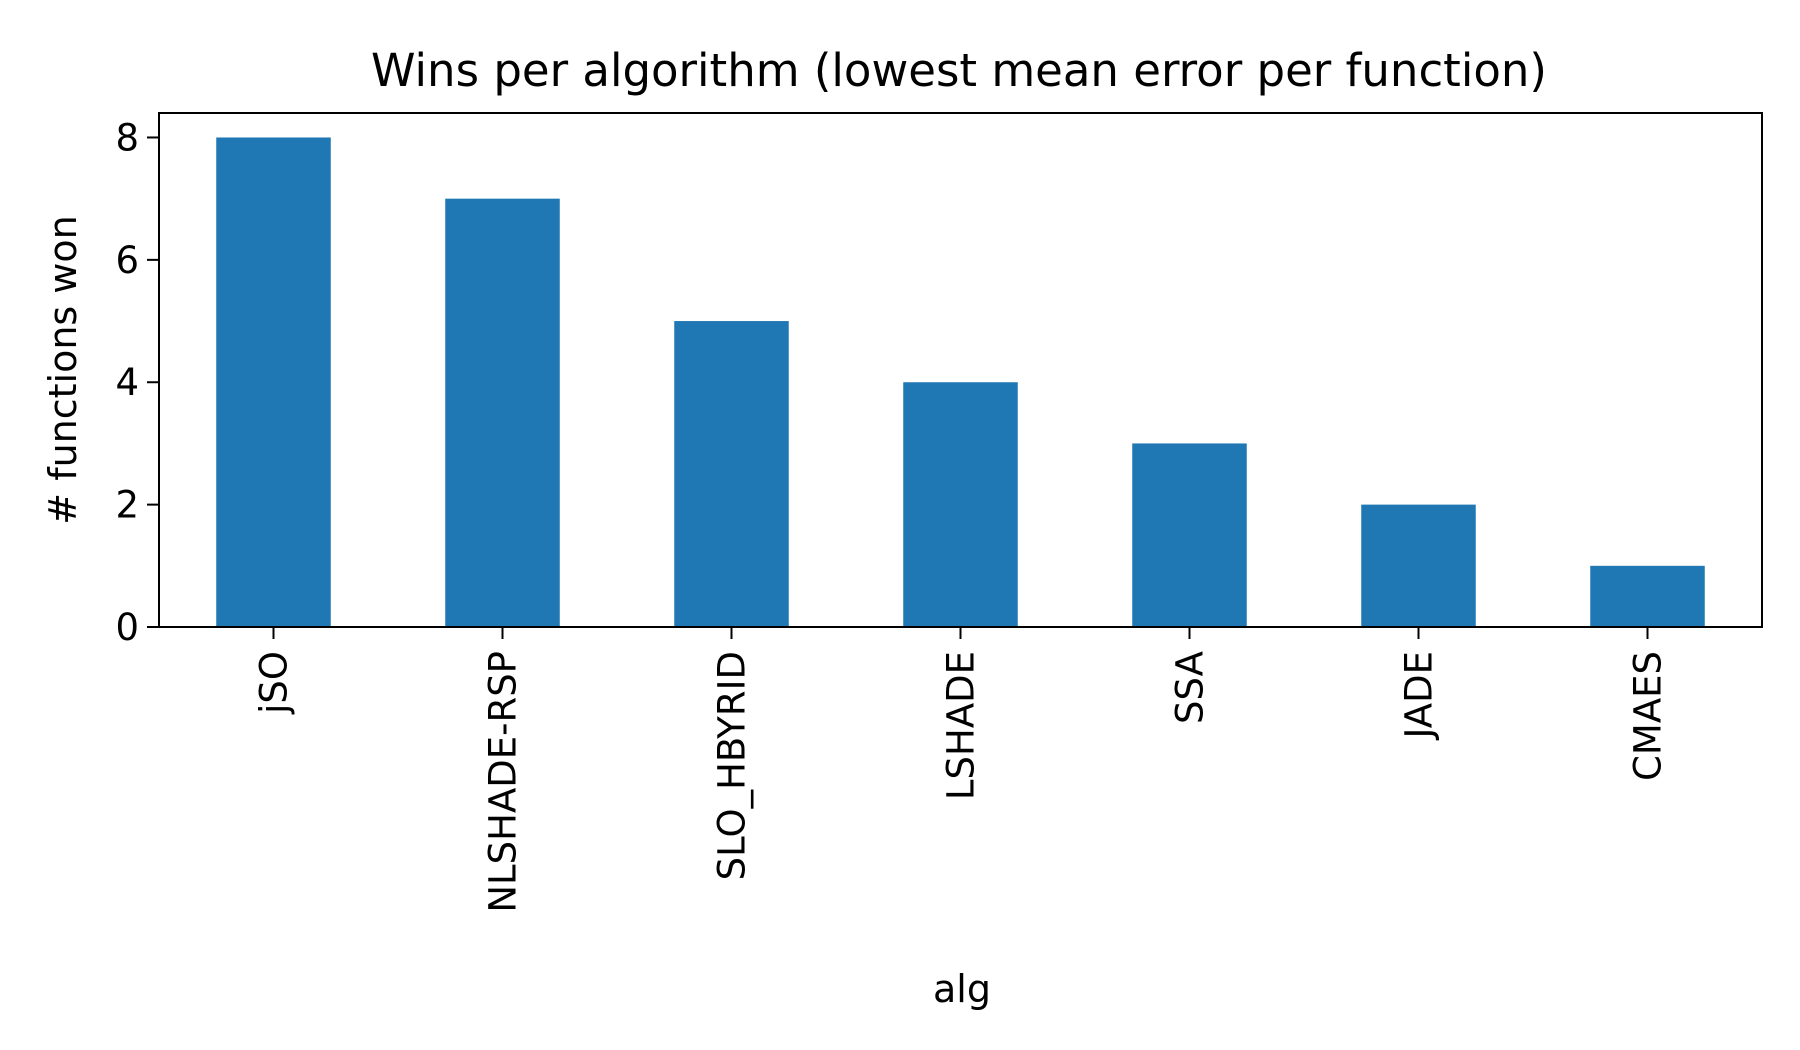 The width and height of the screenshot is (1800, 1050). I want to click on bar-ssa, so click(1189, 535).